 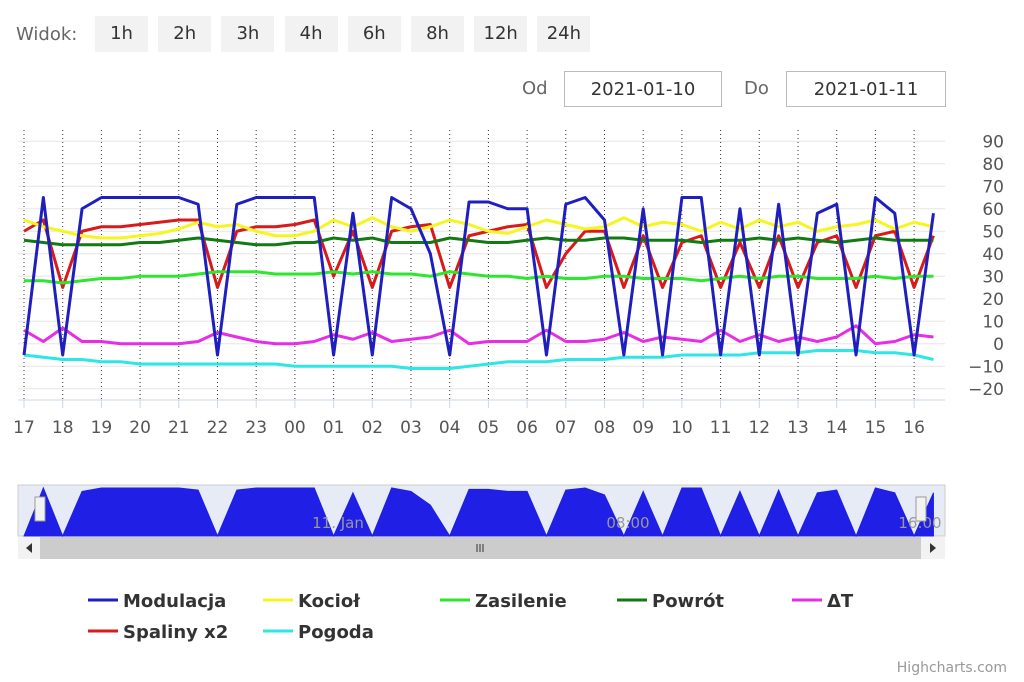 I want to click on legend-label: Powrót, so click(x=688, y=601).